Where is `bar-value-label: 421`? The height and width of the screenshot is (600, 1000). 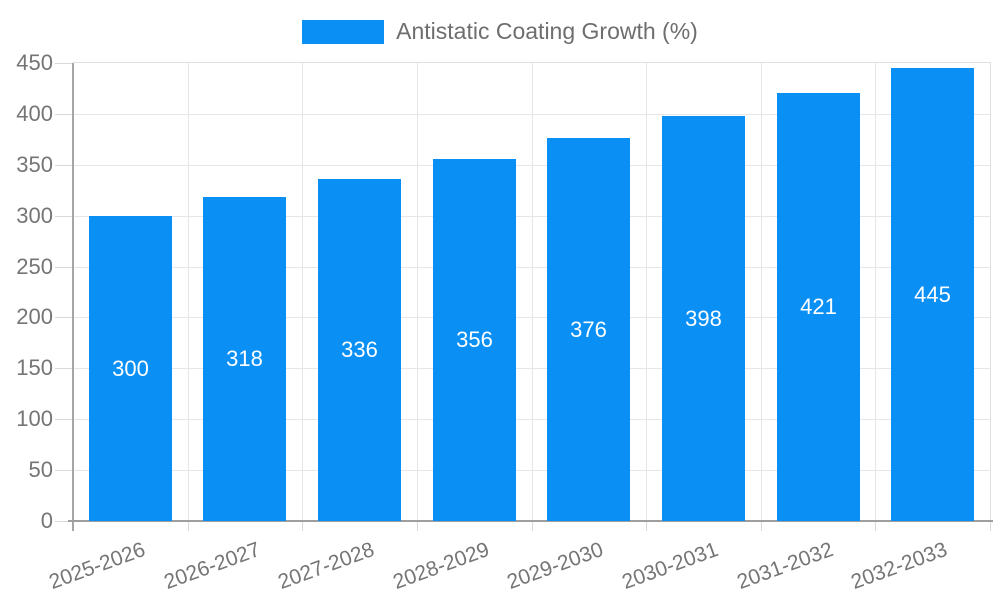 bar-value-label: 421 is located at coordinates (818, 306).